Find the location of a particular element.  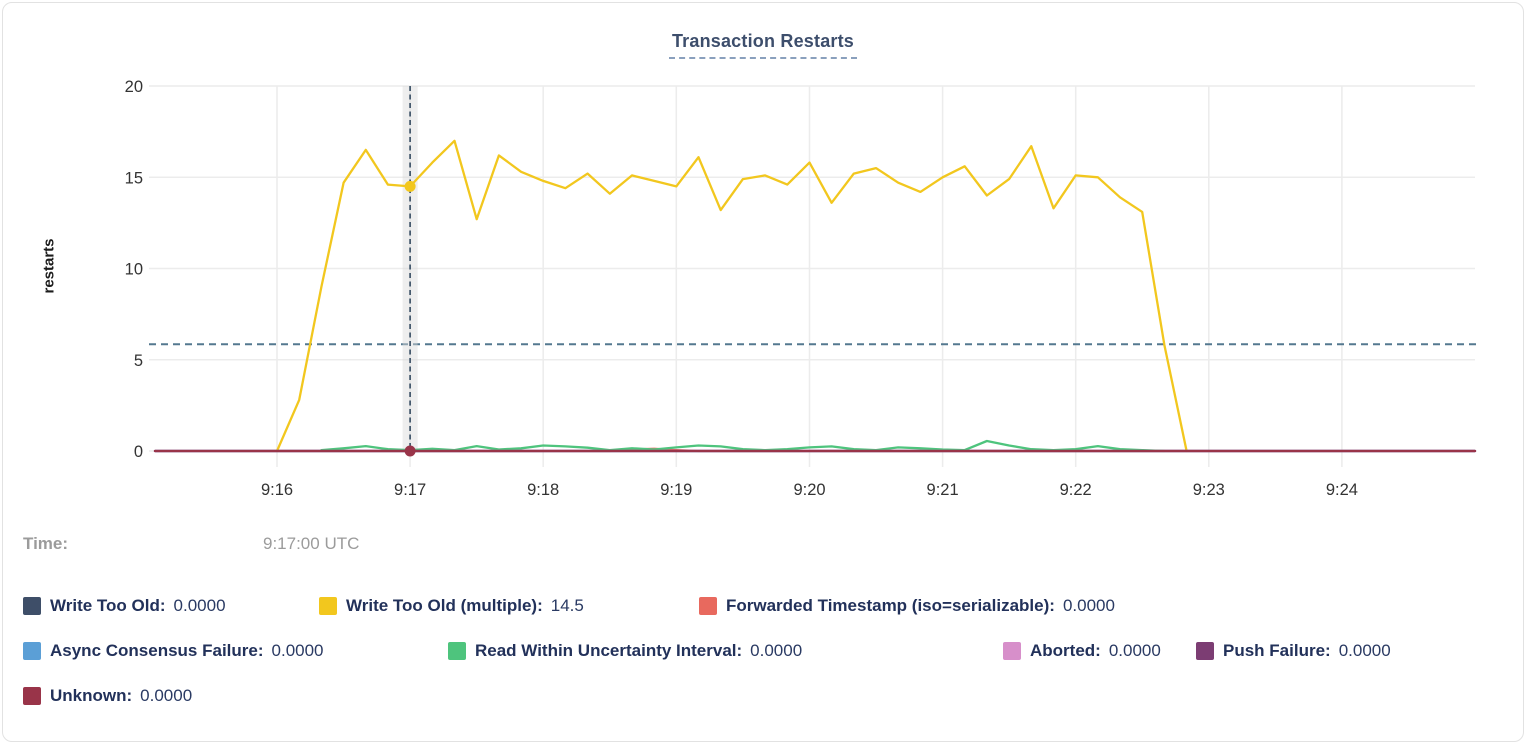

x-tick-label: 9:20 is located at coordinates (809, 490).